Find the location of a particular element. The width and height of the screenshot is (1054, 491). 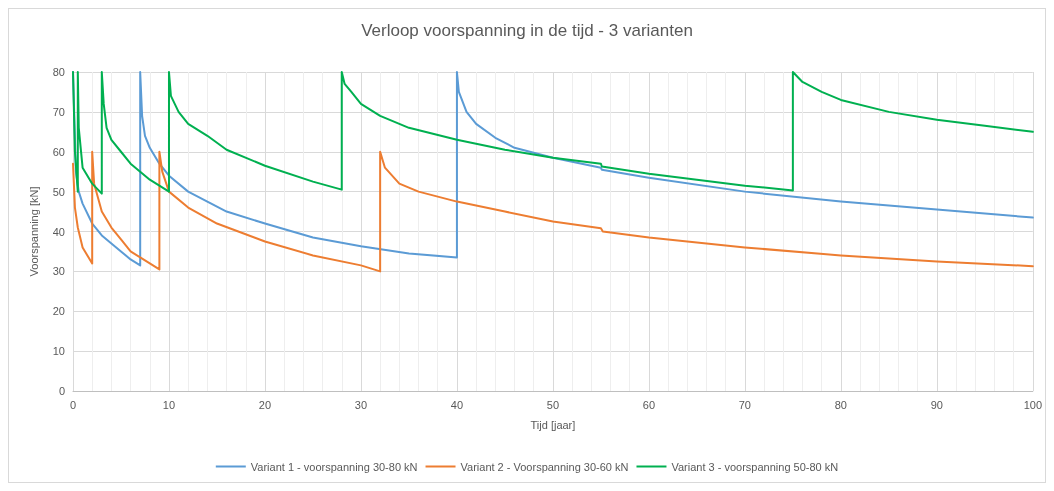

y-tick-label: 50 is located at coordinates (58, 191).